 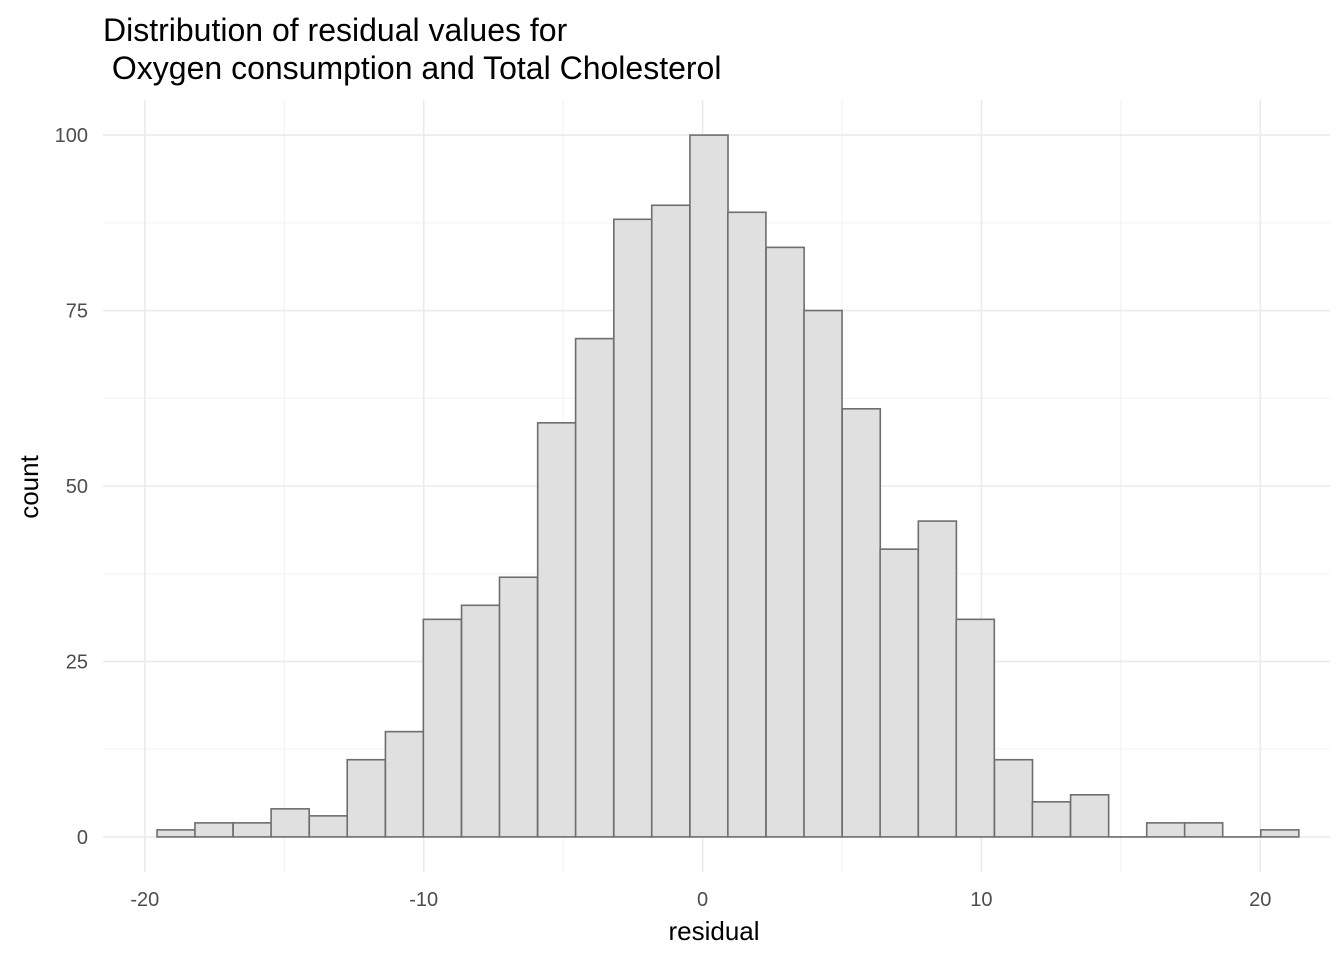 What do you see at coordinates (335, 30) in the screenshot?
I see `chart-title-line-1: Distribution of residual values for` at bounding box center [335, 30].